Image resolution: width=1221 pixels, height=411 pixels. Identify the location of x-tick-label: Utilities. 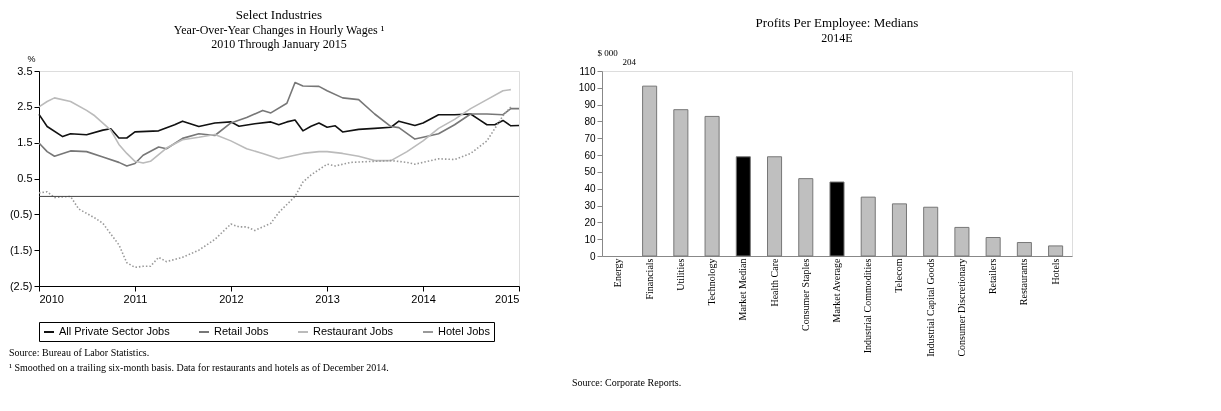
(680, 274).